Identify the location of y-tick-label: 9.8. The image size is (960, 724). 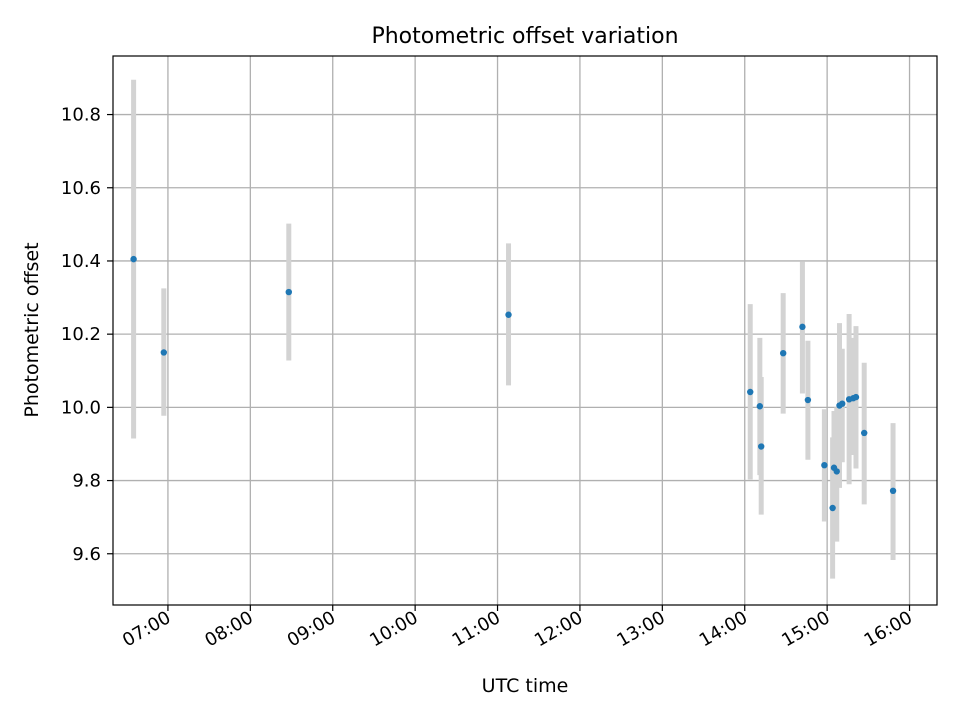
(86, 481).